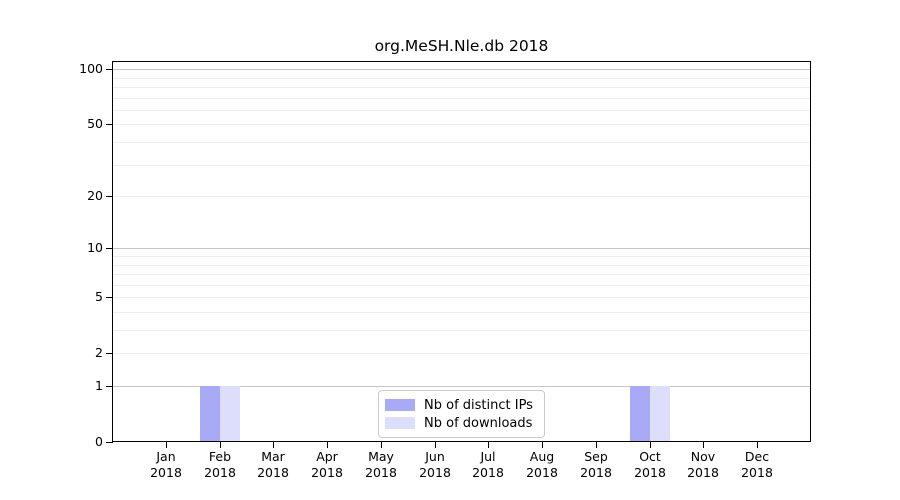 The image size is (900, 500). Describe the element at coordinates (91, 68) in the screenshot. I see `y-tick-label: 100` at that location.